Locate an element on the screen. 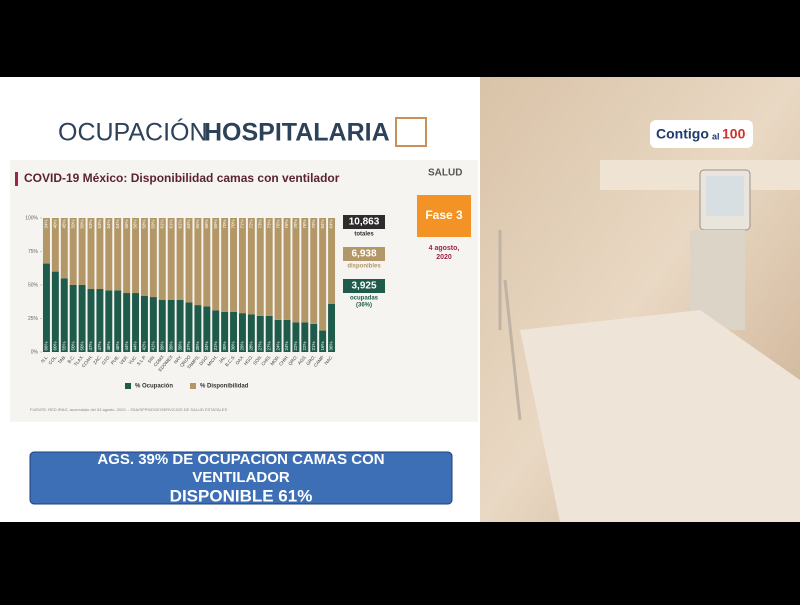 The image size is (800, 605). x-tick-label: SON. is located at coordinates (257, 360).